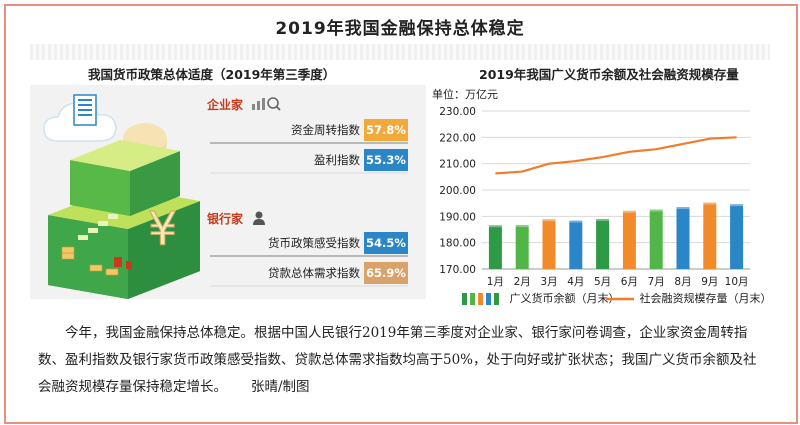 Image resolution: width=800 pixels, height=425 pixels. Describe the element at coordinates (325, 130) in the screenshot. I see `index-label: 资金周转指数` at that location.